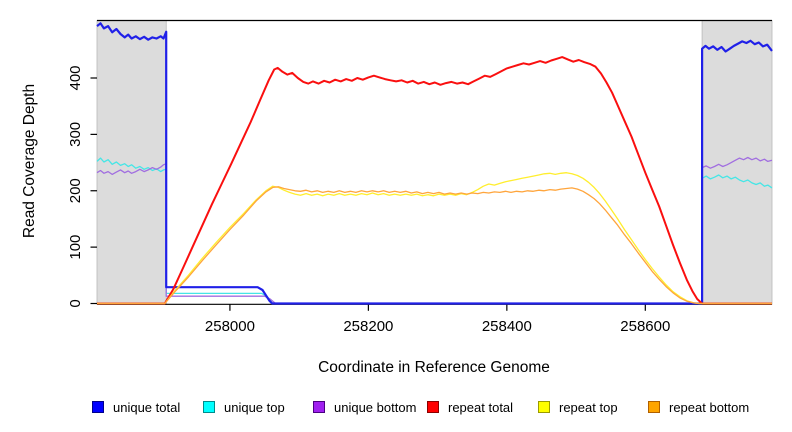 The image size is (792, 432). What do you see at coordinates (507, 326) in the screenshot?
I see `x-tick-label: 258400` at bounding box center [507, 326].